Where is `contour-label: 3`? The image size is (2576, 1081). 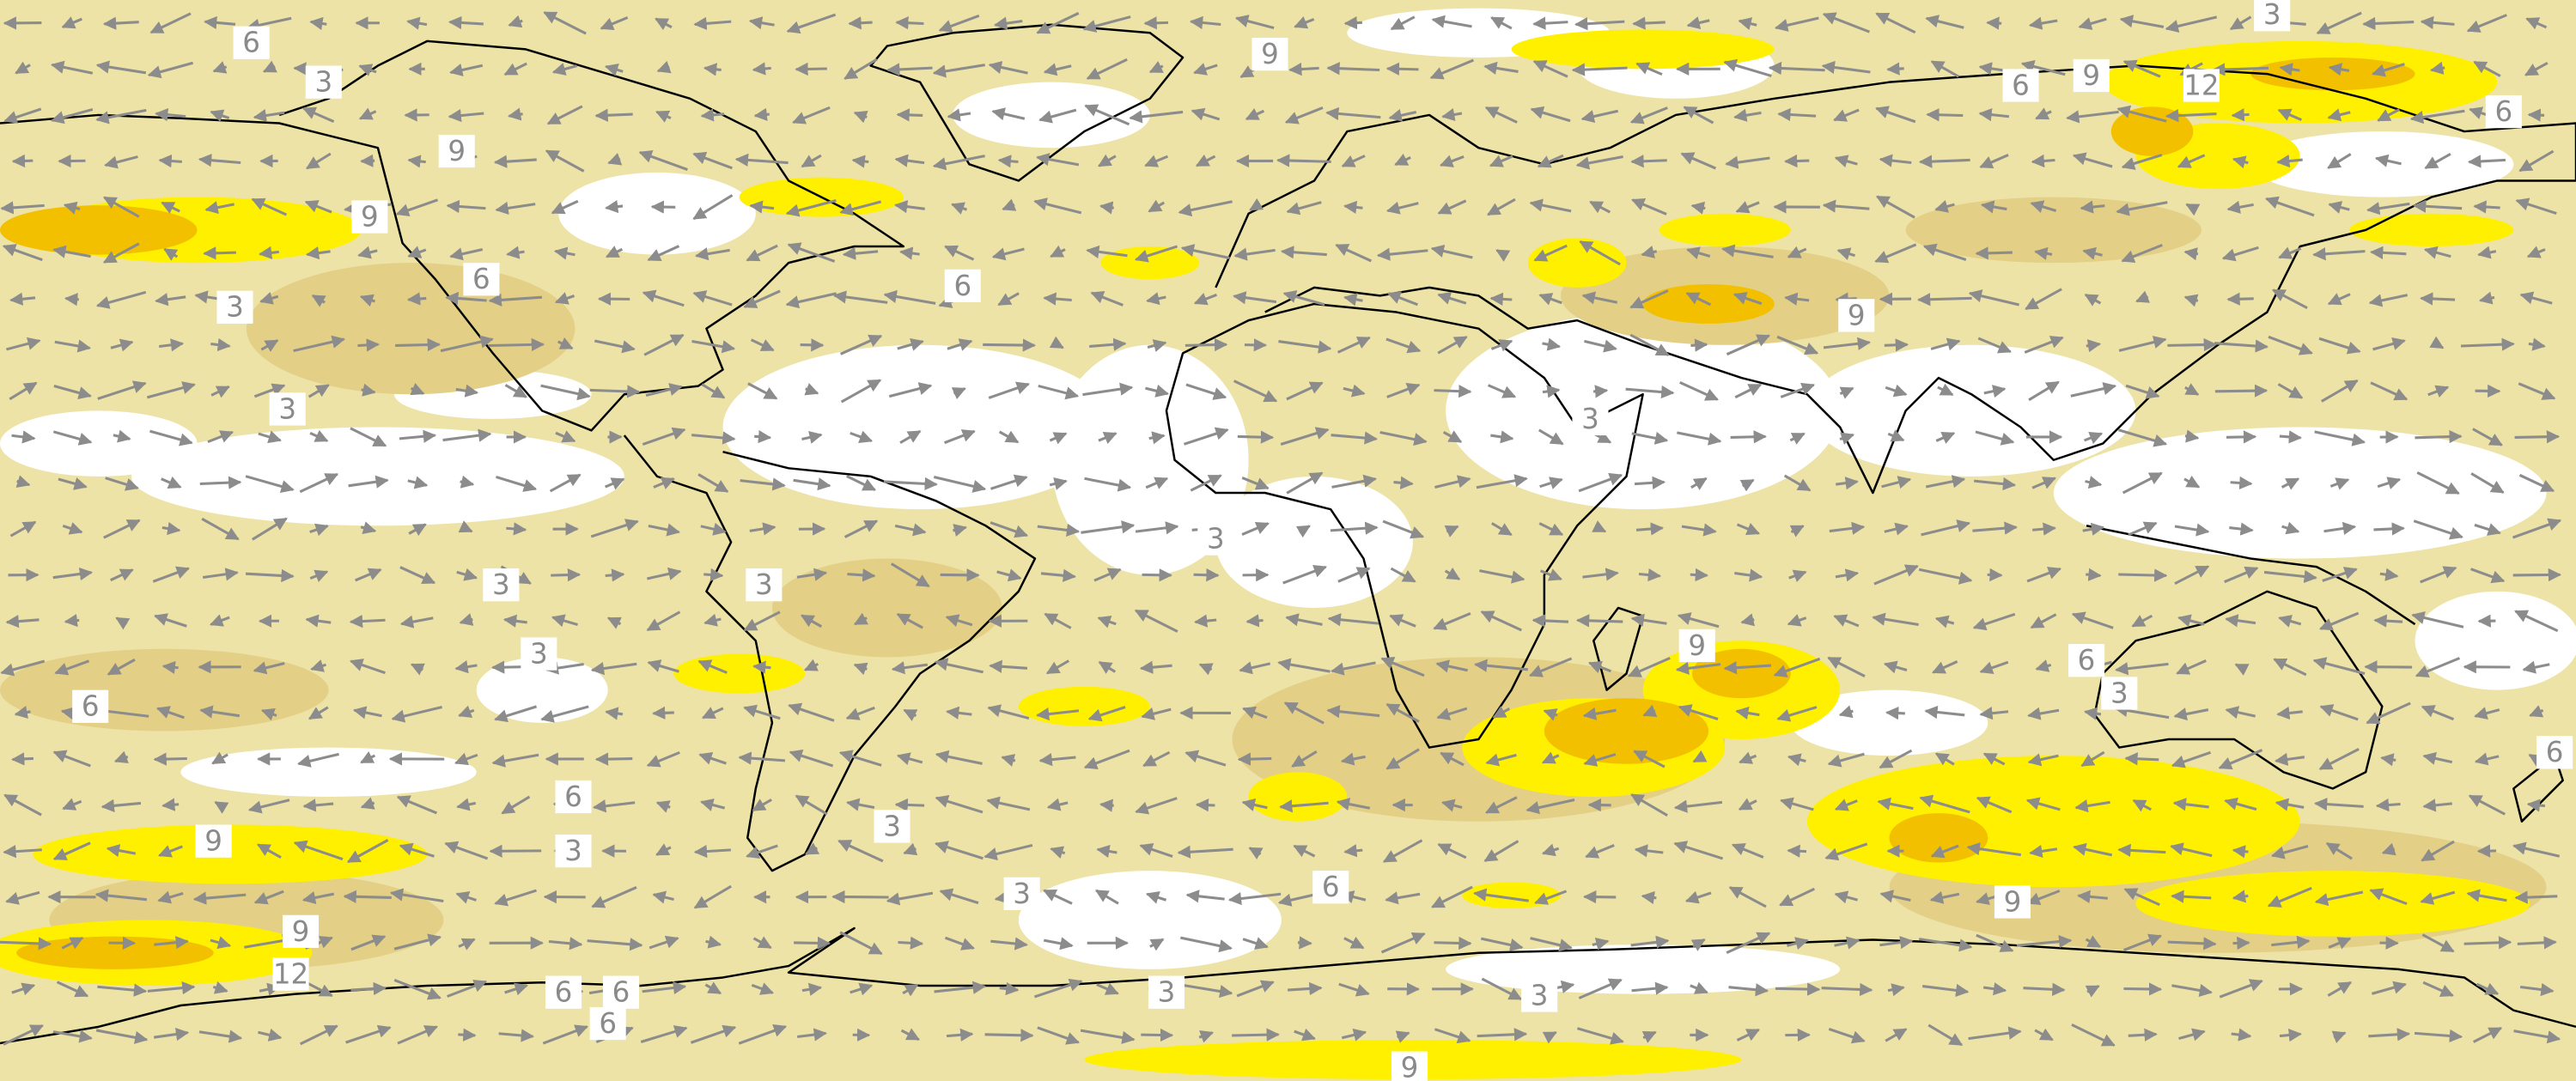 contour-label: 3 is located at coordinates (539, 653).